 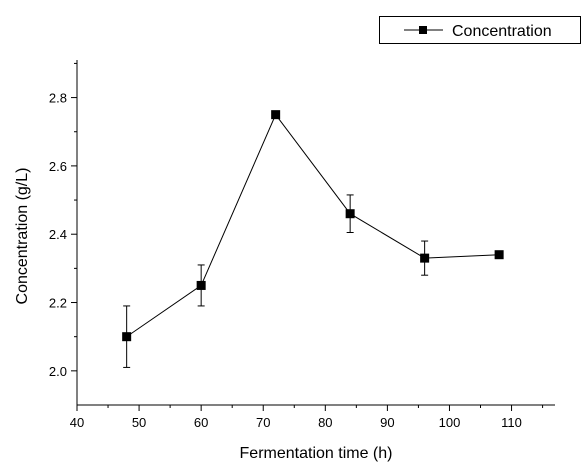 I want to click on x-tick-label: 80, so click(x=325, y=422).